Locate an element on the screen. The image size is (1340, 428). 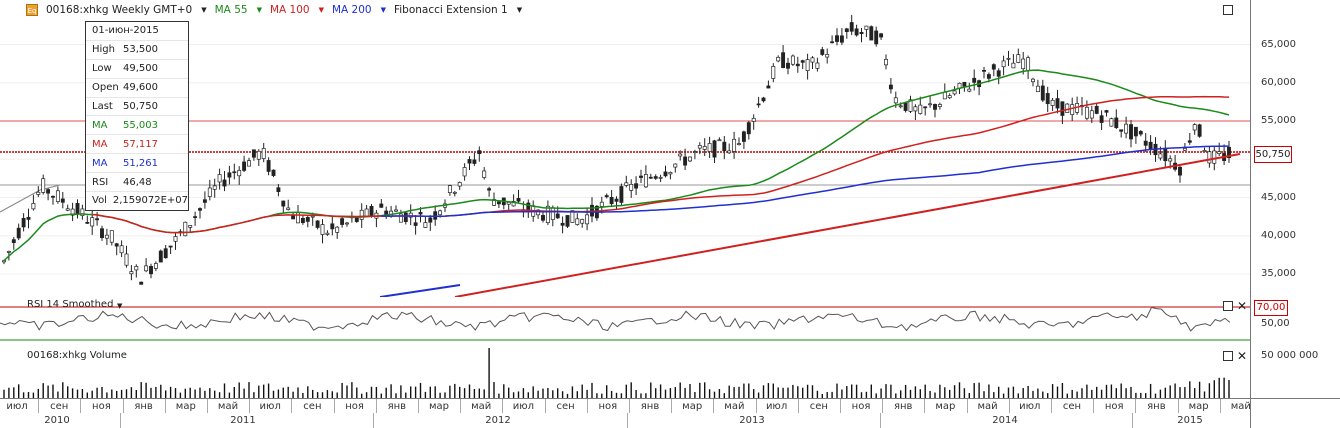
volume-close-icon: ✕ is located at coordinates (1242, 356).